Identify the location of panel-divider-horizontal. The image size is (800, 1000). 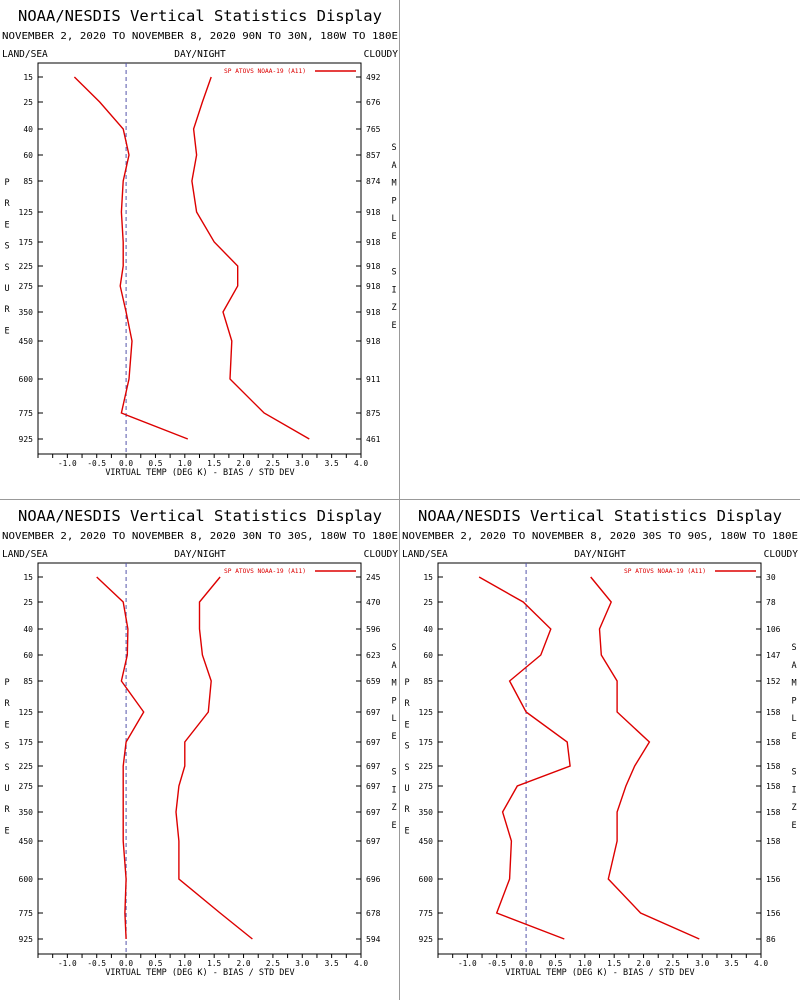
(400, 499).